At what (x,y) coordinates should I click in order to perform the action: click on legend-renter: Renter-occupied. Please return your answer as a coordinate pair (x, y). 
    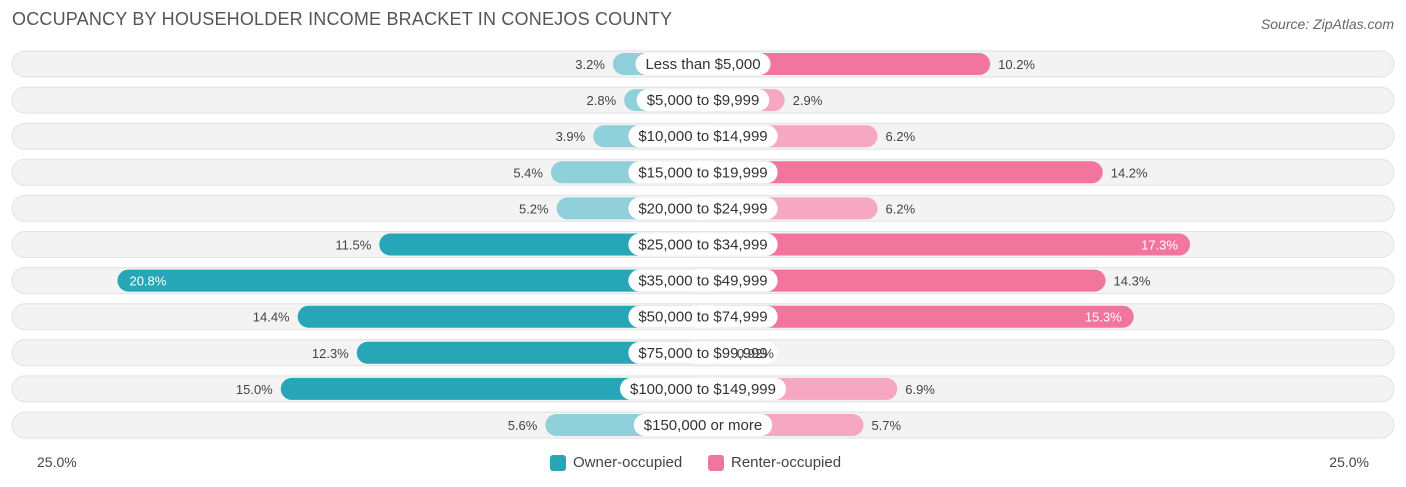
    Looking at the image, I should click on (774, 462).